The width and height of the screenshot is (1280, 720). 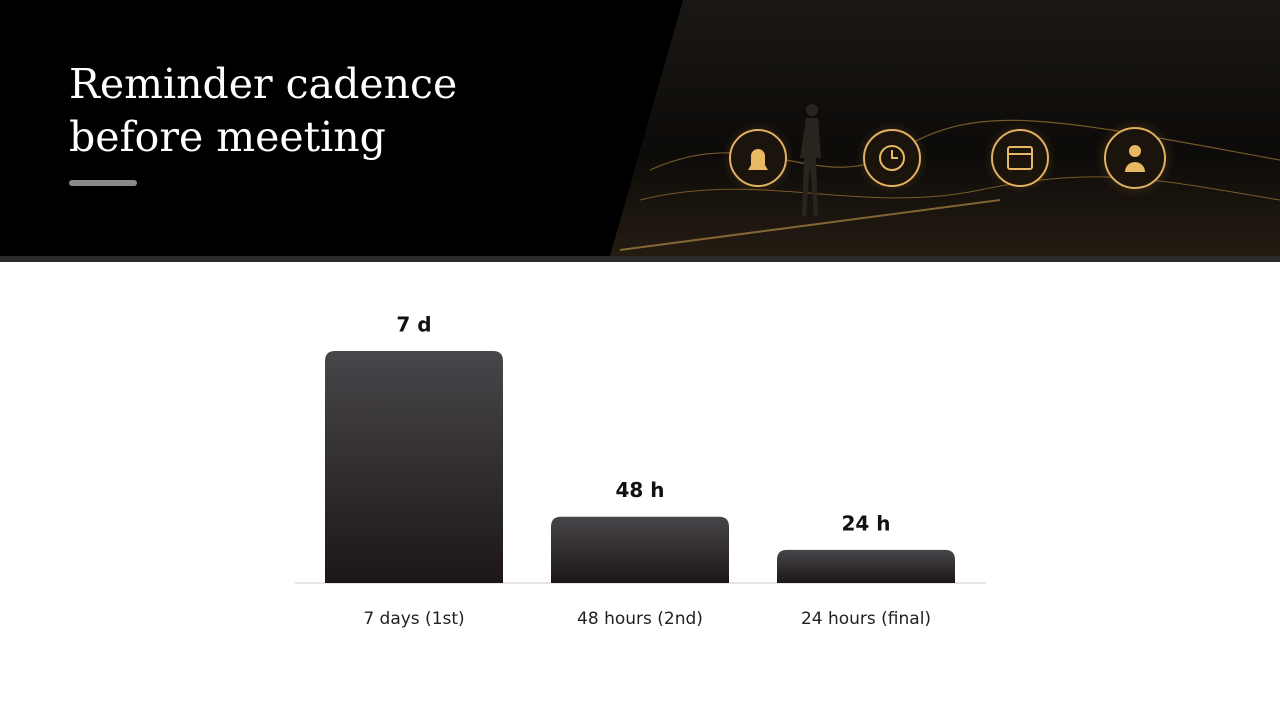 What do you see at coordinates (640, 259) in the screenshot?
I see `header-edge` at bounding box center [640, 259].